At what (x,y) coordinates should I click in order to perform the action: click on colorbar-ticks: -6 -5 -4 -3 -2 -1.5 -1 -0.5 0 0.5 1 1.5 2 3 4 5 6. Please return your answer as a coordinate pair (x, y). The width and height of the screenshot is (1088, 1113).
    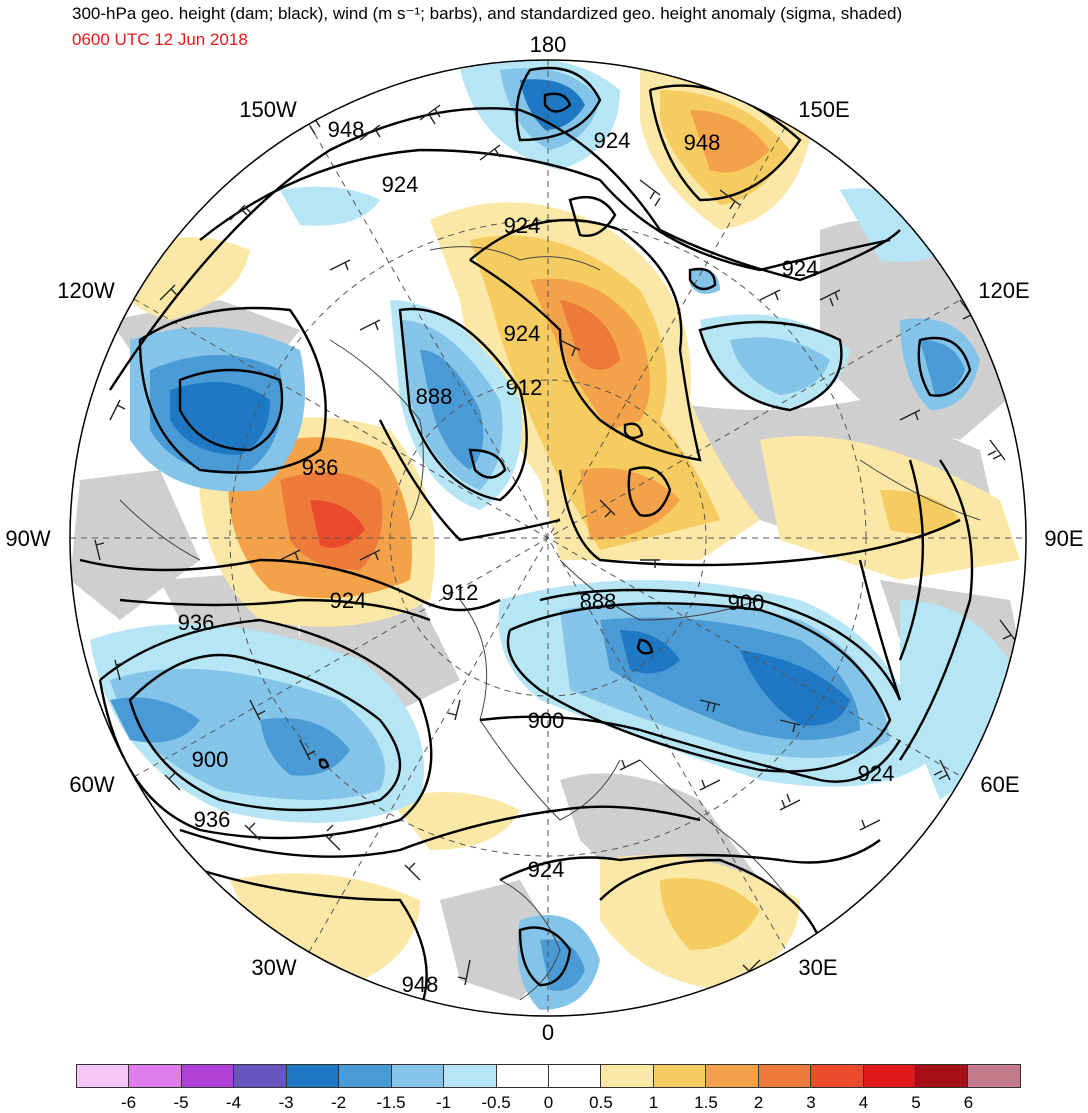
    Looking at the image, I should click on (548, 1103).